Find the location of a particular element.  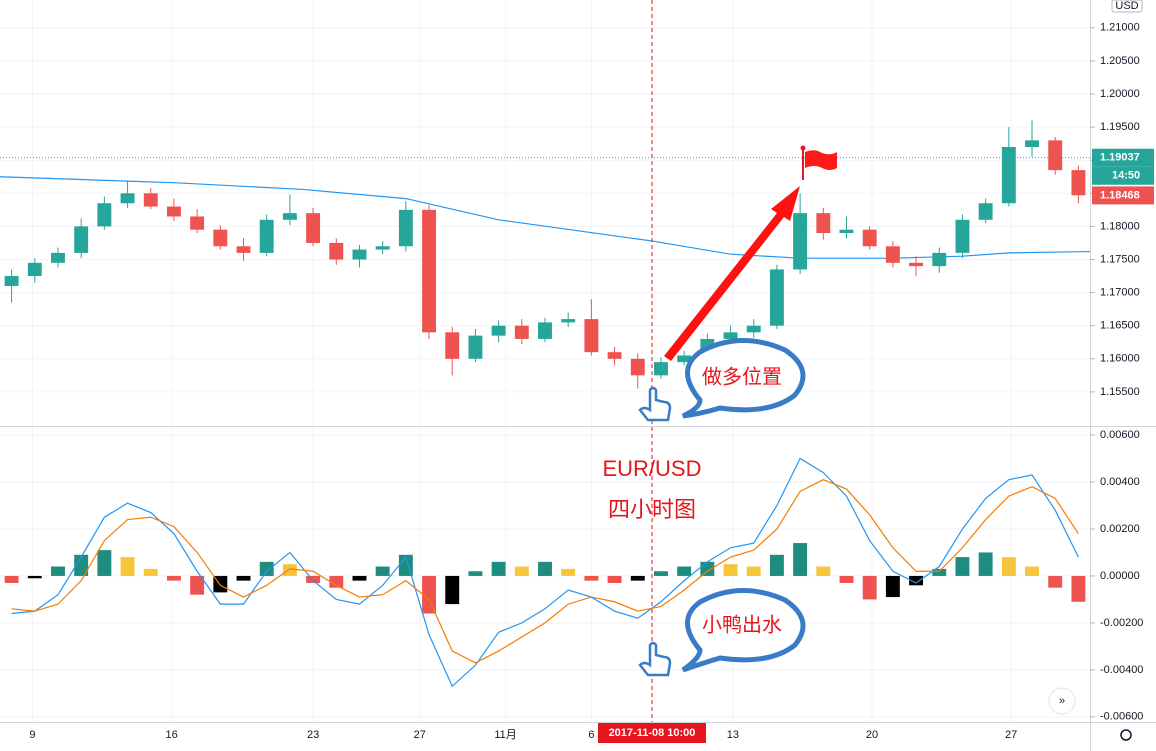

x-tick-label: 13 is located at coordinates (733, 735).